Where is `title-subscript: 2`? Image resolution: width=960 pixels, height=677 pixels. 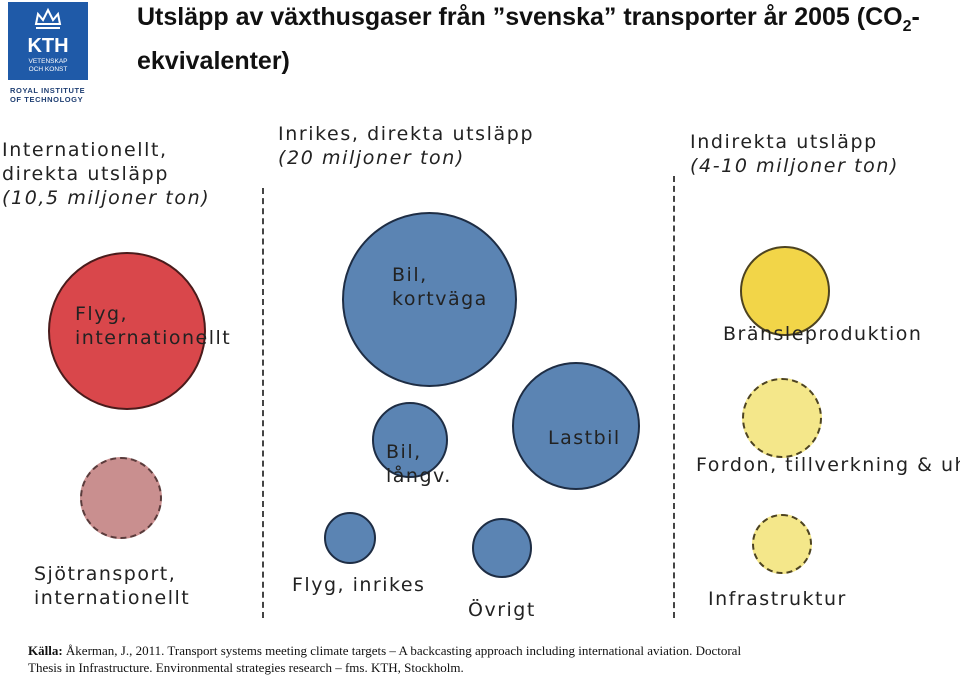 title-subscript: 2 is located at coordinates (907, 26).